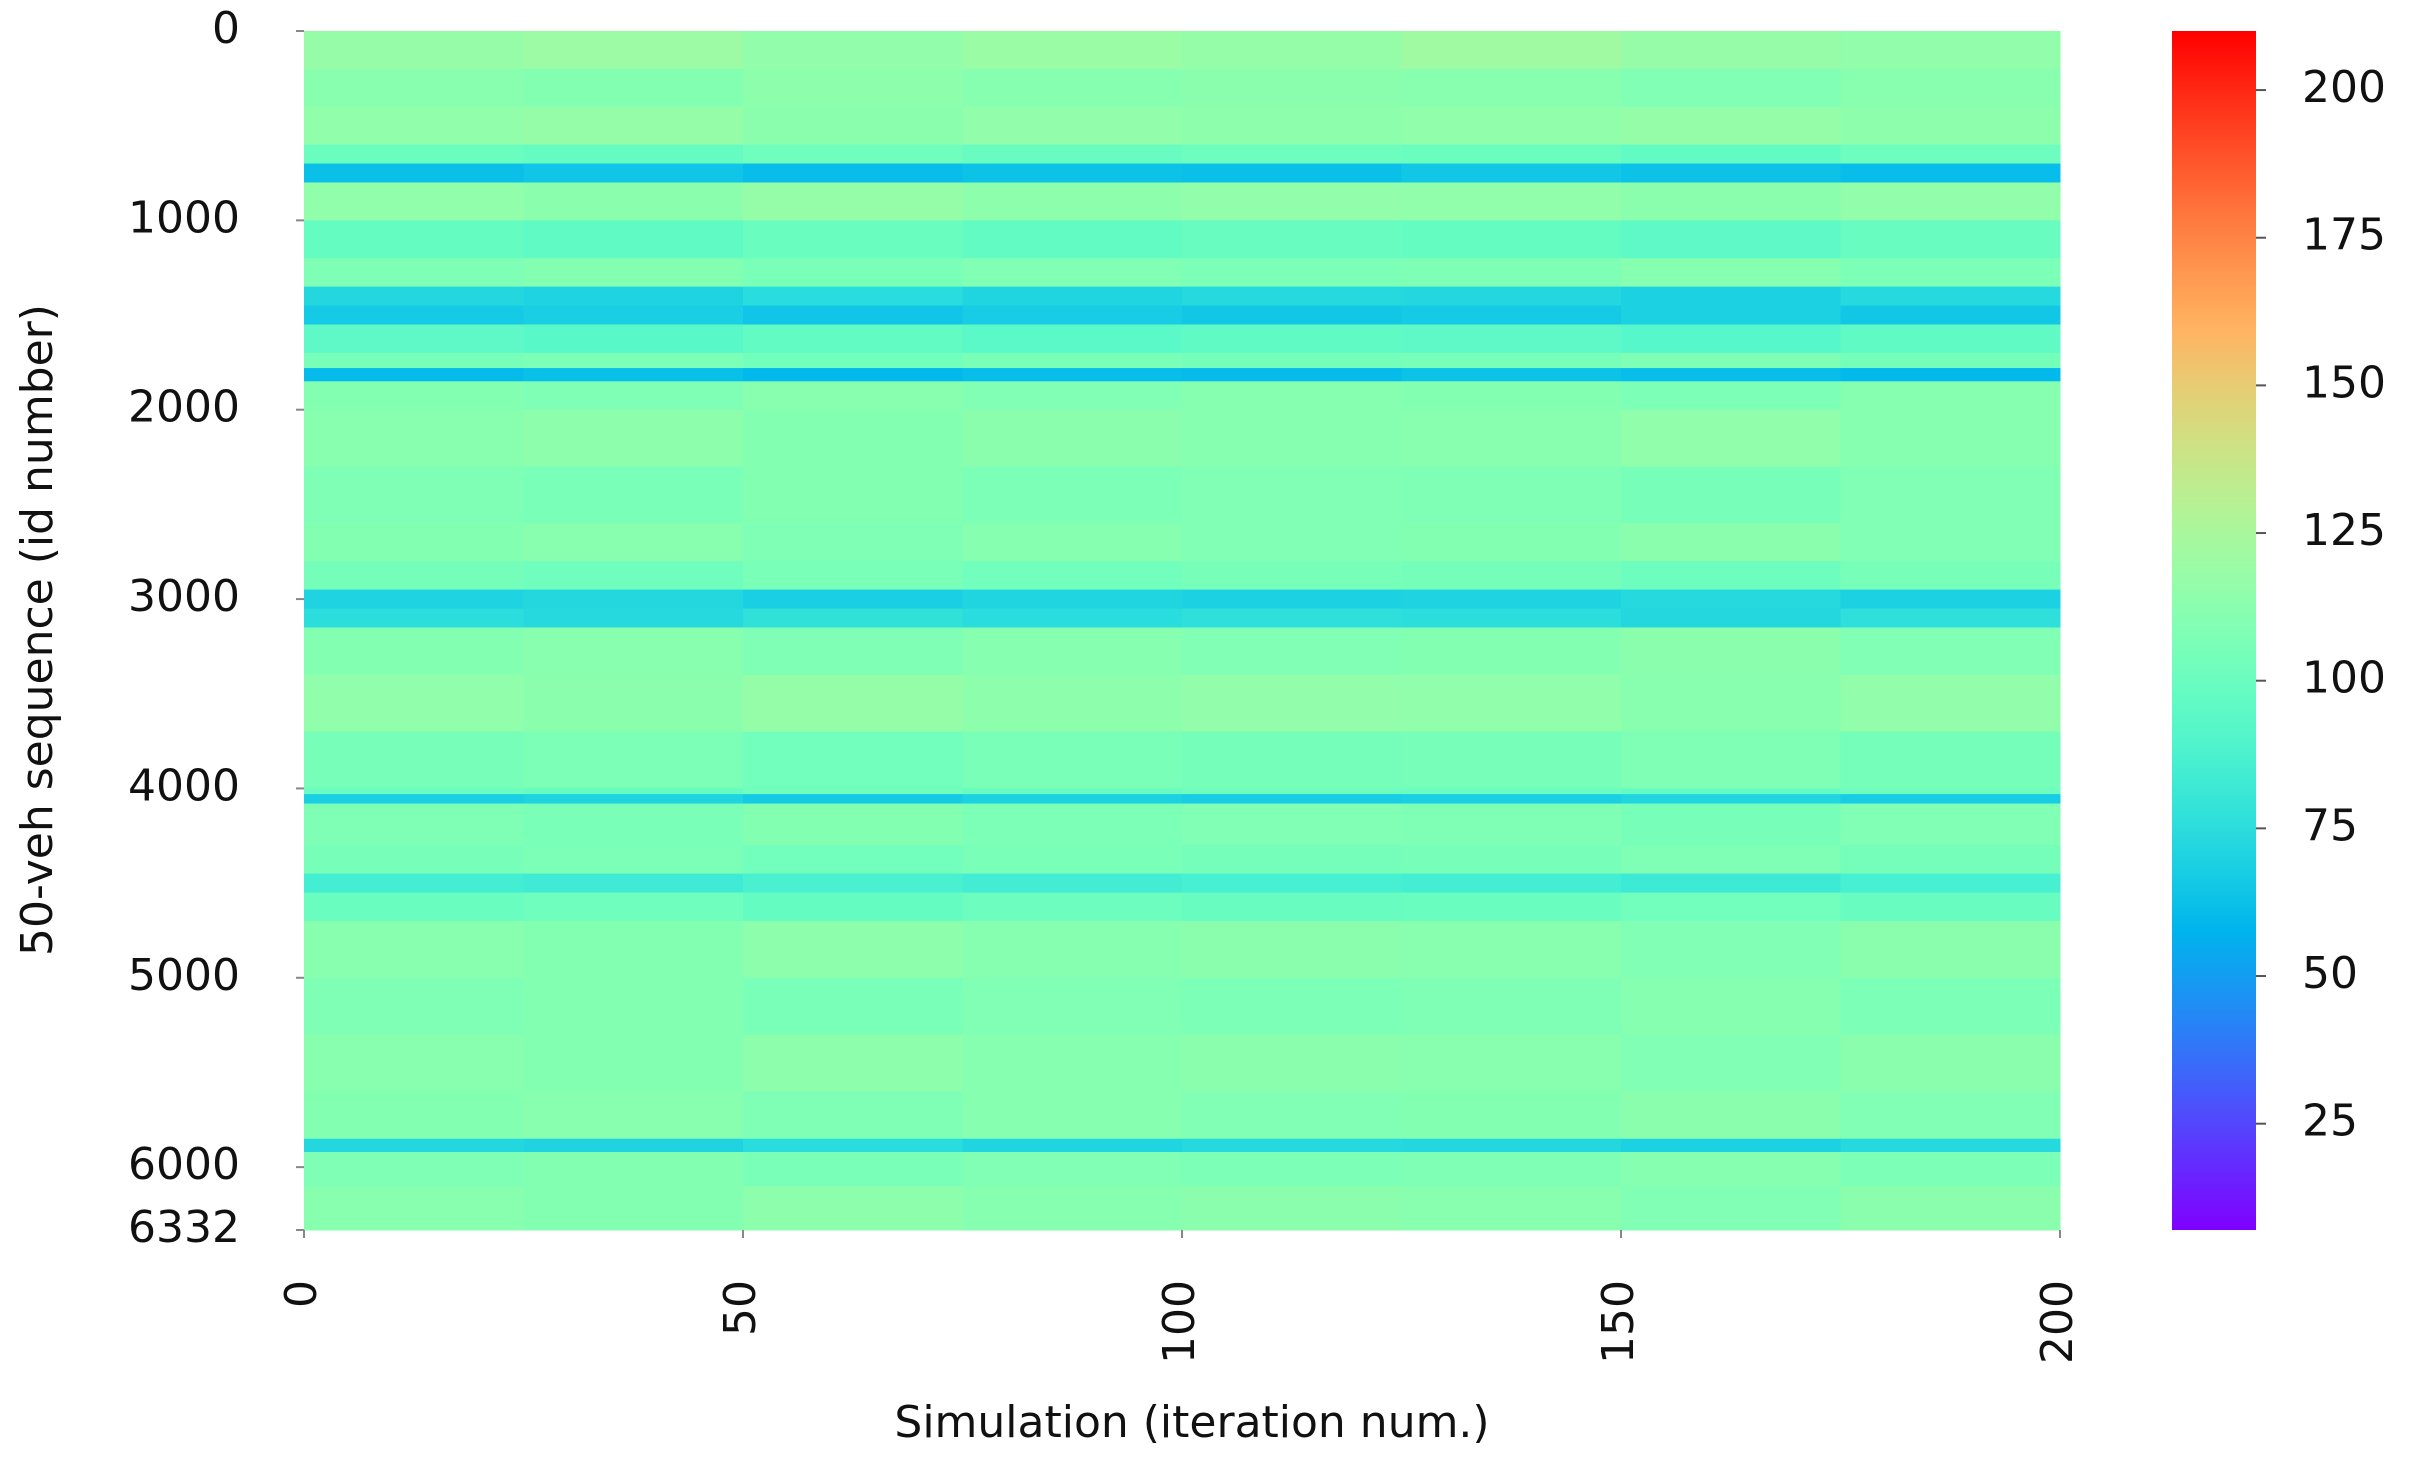  I want to click on x-tick-label: 50, so click(740, 1308).